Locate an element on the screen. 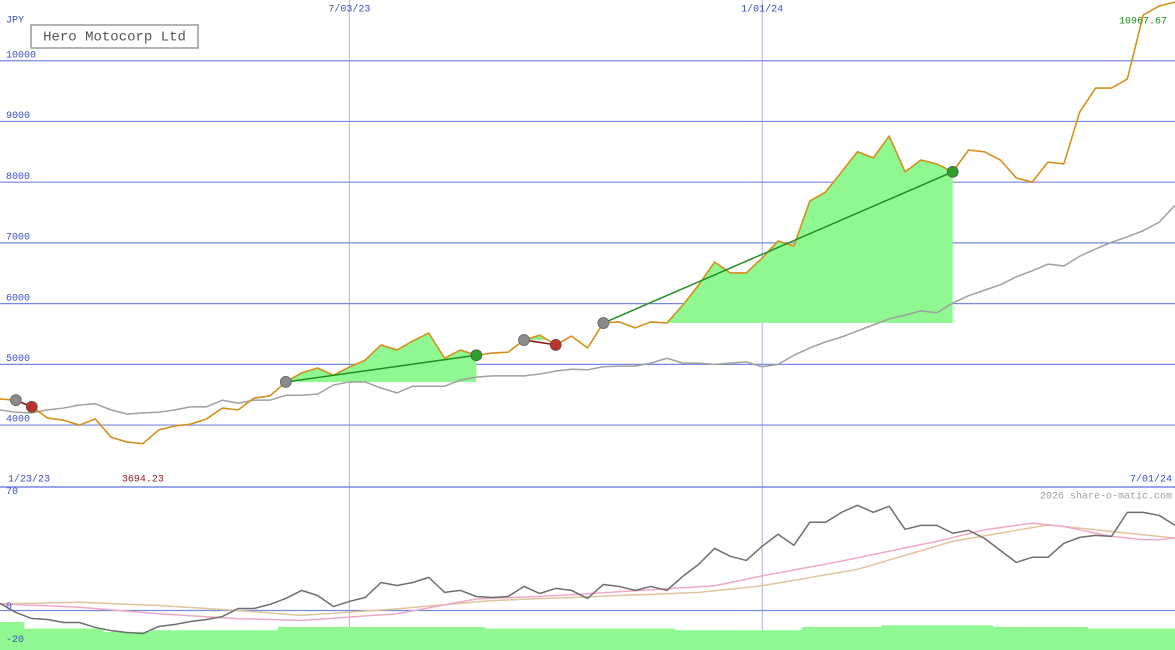  y-tick-label: 4000 is located at coordinates (18, 420).